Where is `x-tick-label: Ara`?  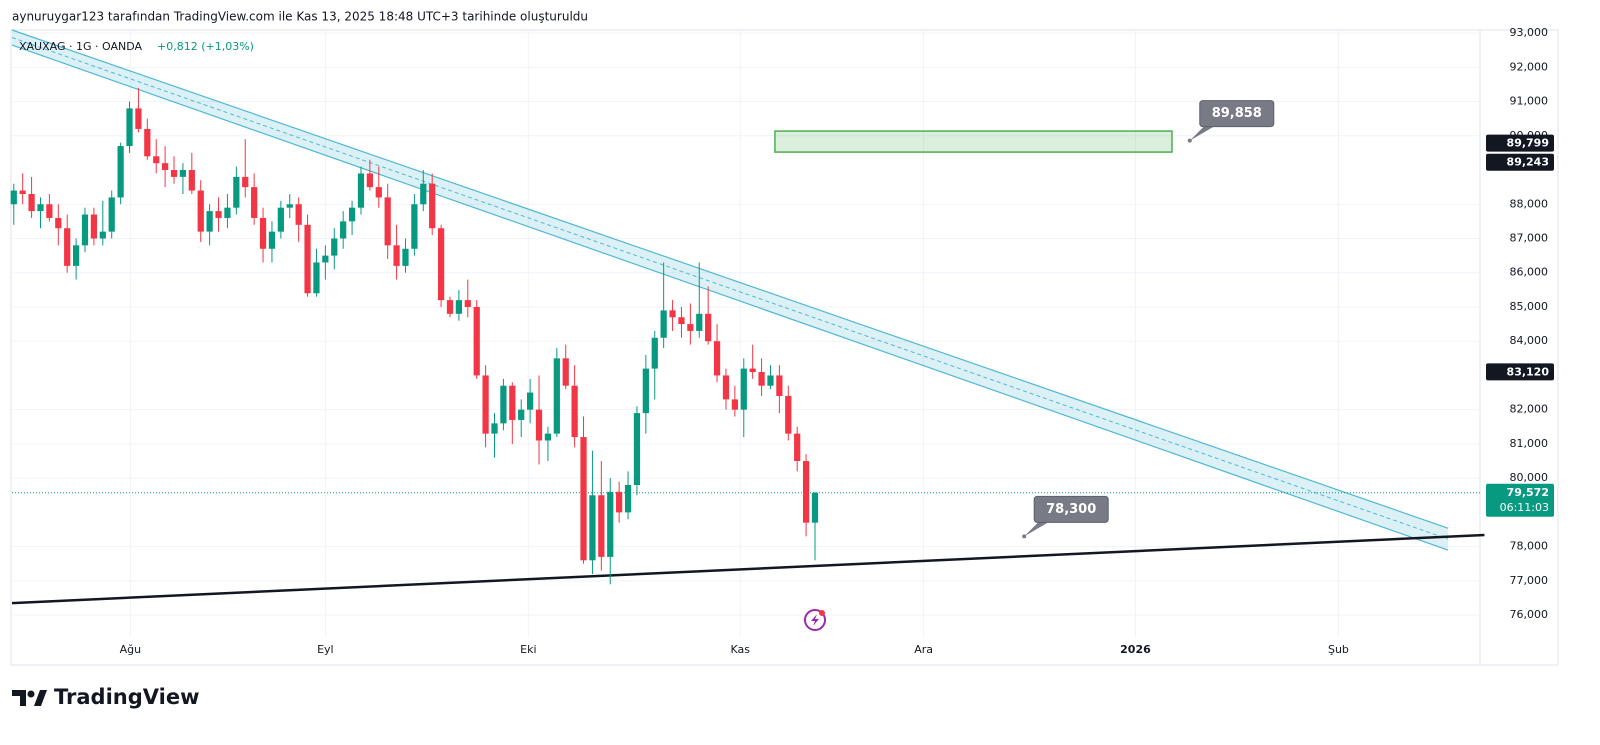 x-tick-label: Ara is located at coordinates (923, 649).